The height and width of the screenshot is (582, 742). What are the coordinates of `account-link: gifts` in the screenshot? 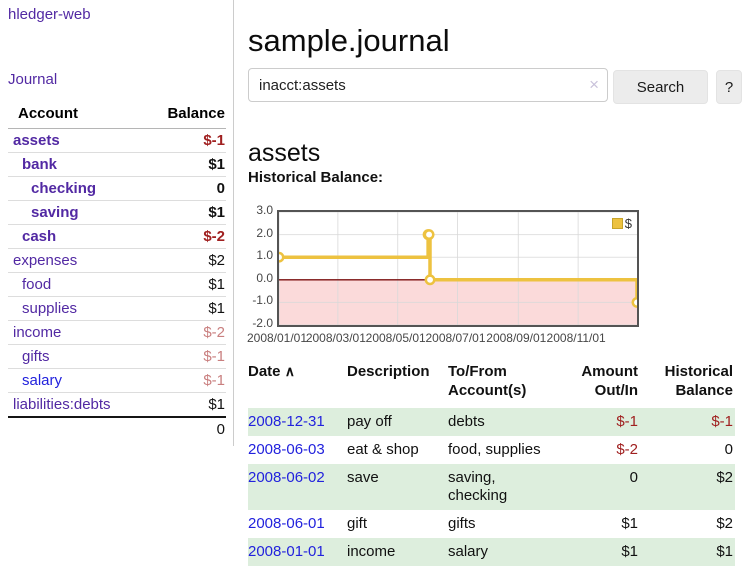 It's located at (36, 356).